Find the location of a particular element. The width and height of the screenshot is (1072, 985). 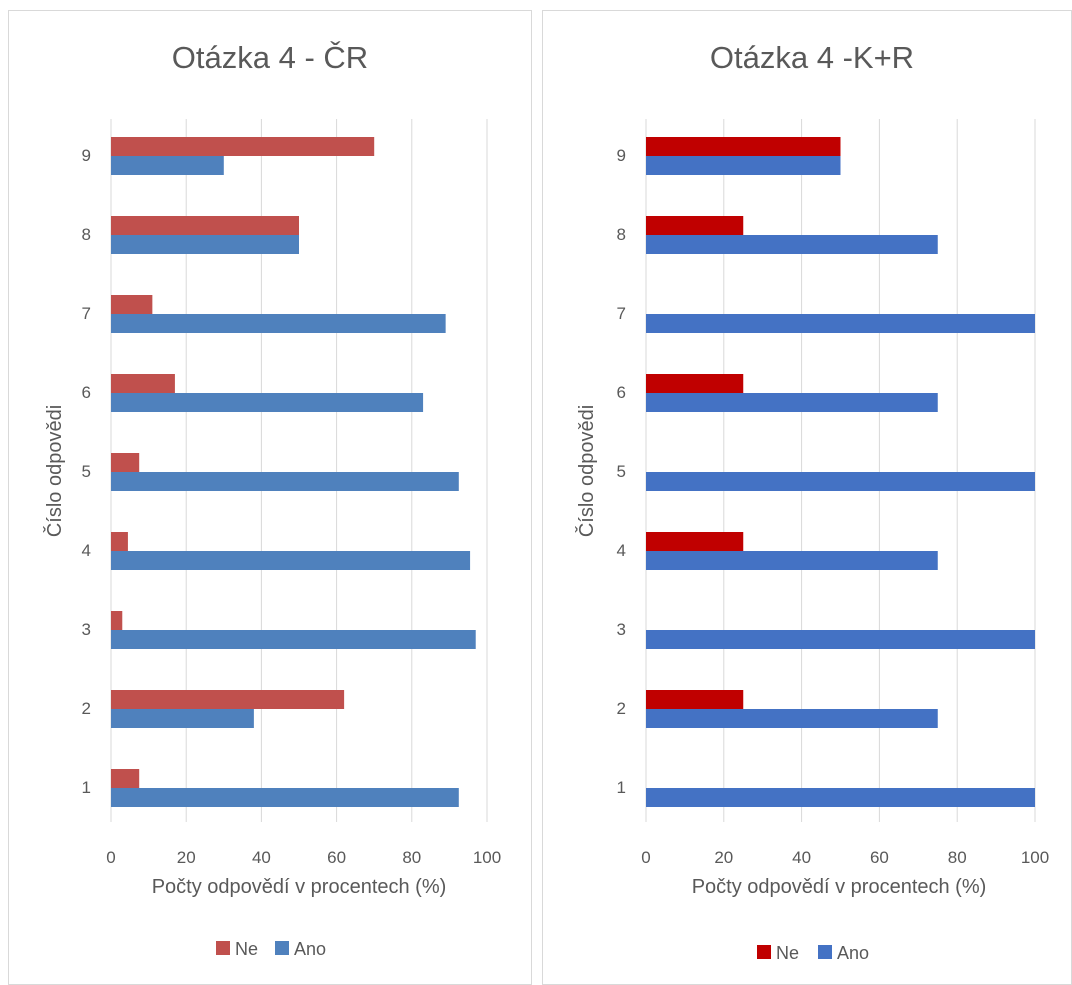

chart-title: Otázka 4 - ČR is located at coordinates (270, 57).